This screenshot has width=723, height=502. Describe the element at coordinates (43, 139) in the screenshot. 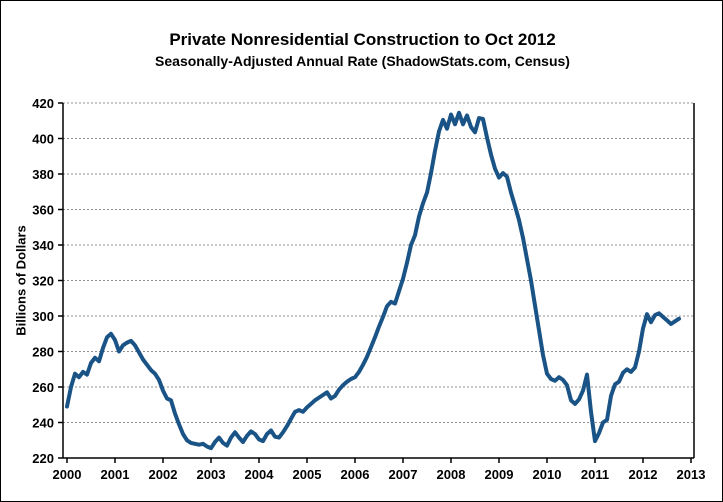

I see `y-tick-label: 400` at that location.